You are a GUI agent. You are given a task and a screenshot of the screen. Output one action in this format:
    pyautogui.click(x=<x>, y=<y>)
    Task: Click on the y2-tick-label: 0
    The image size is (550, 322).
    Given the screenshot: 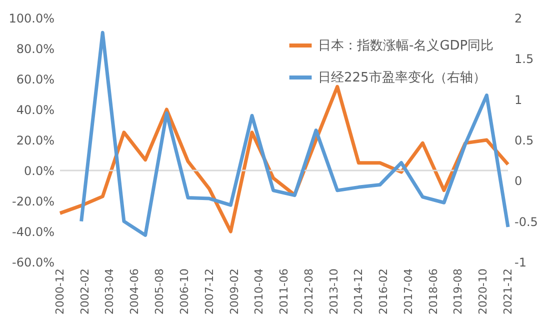 What is the action you would take?
    pyautogui.click(x=518, y=181)
    